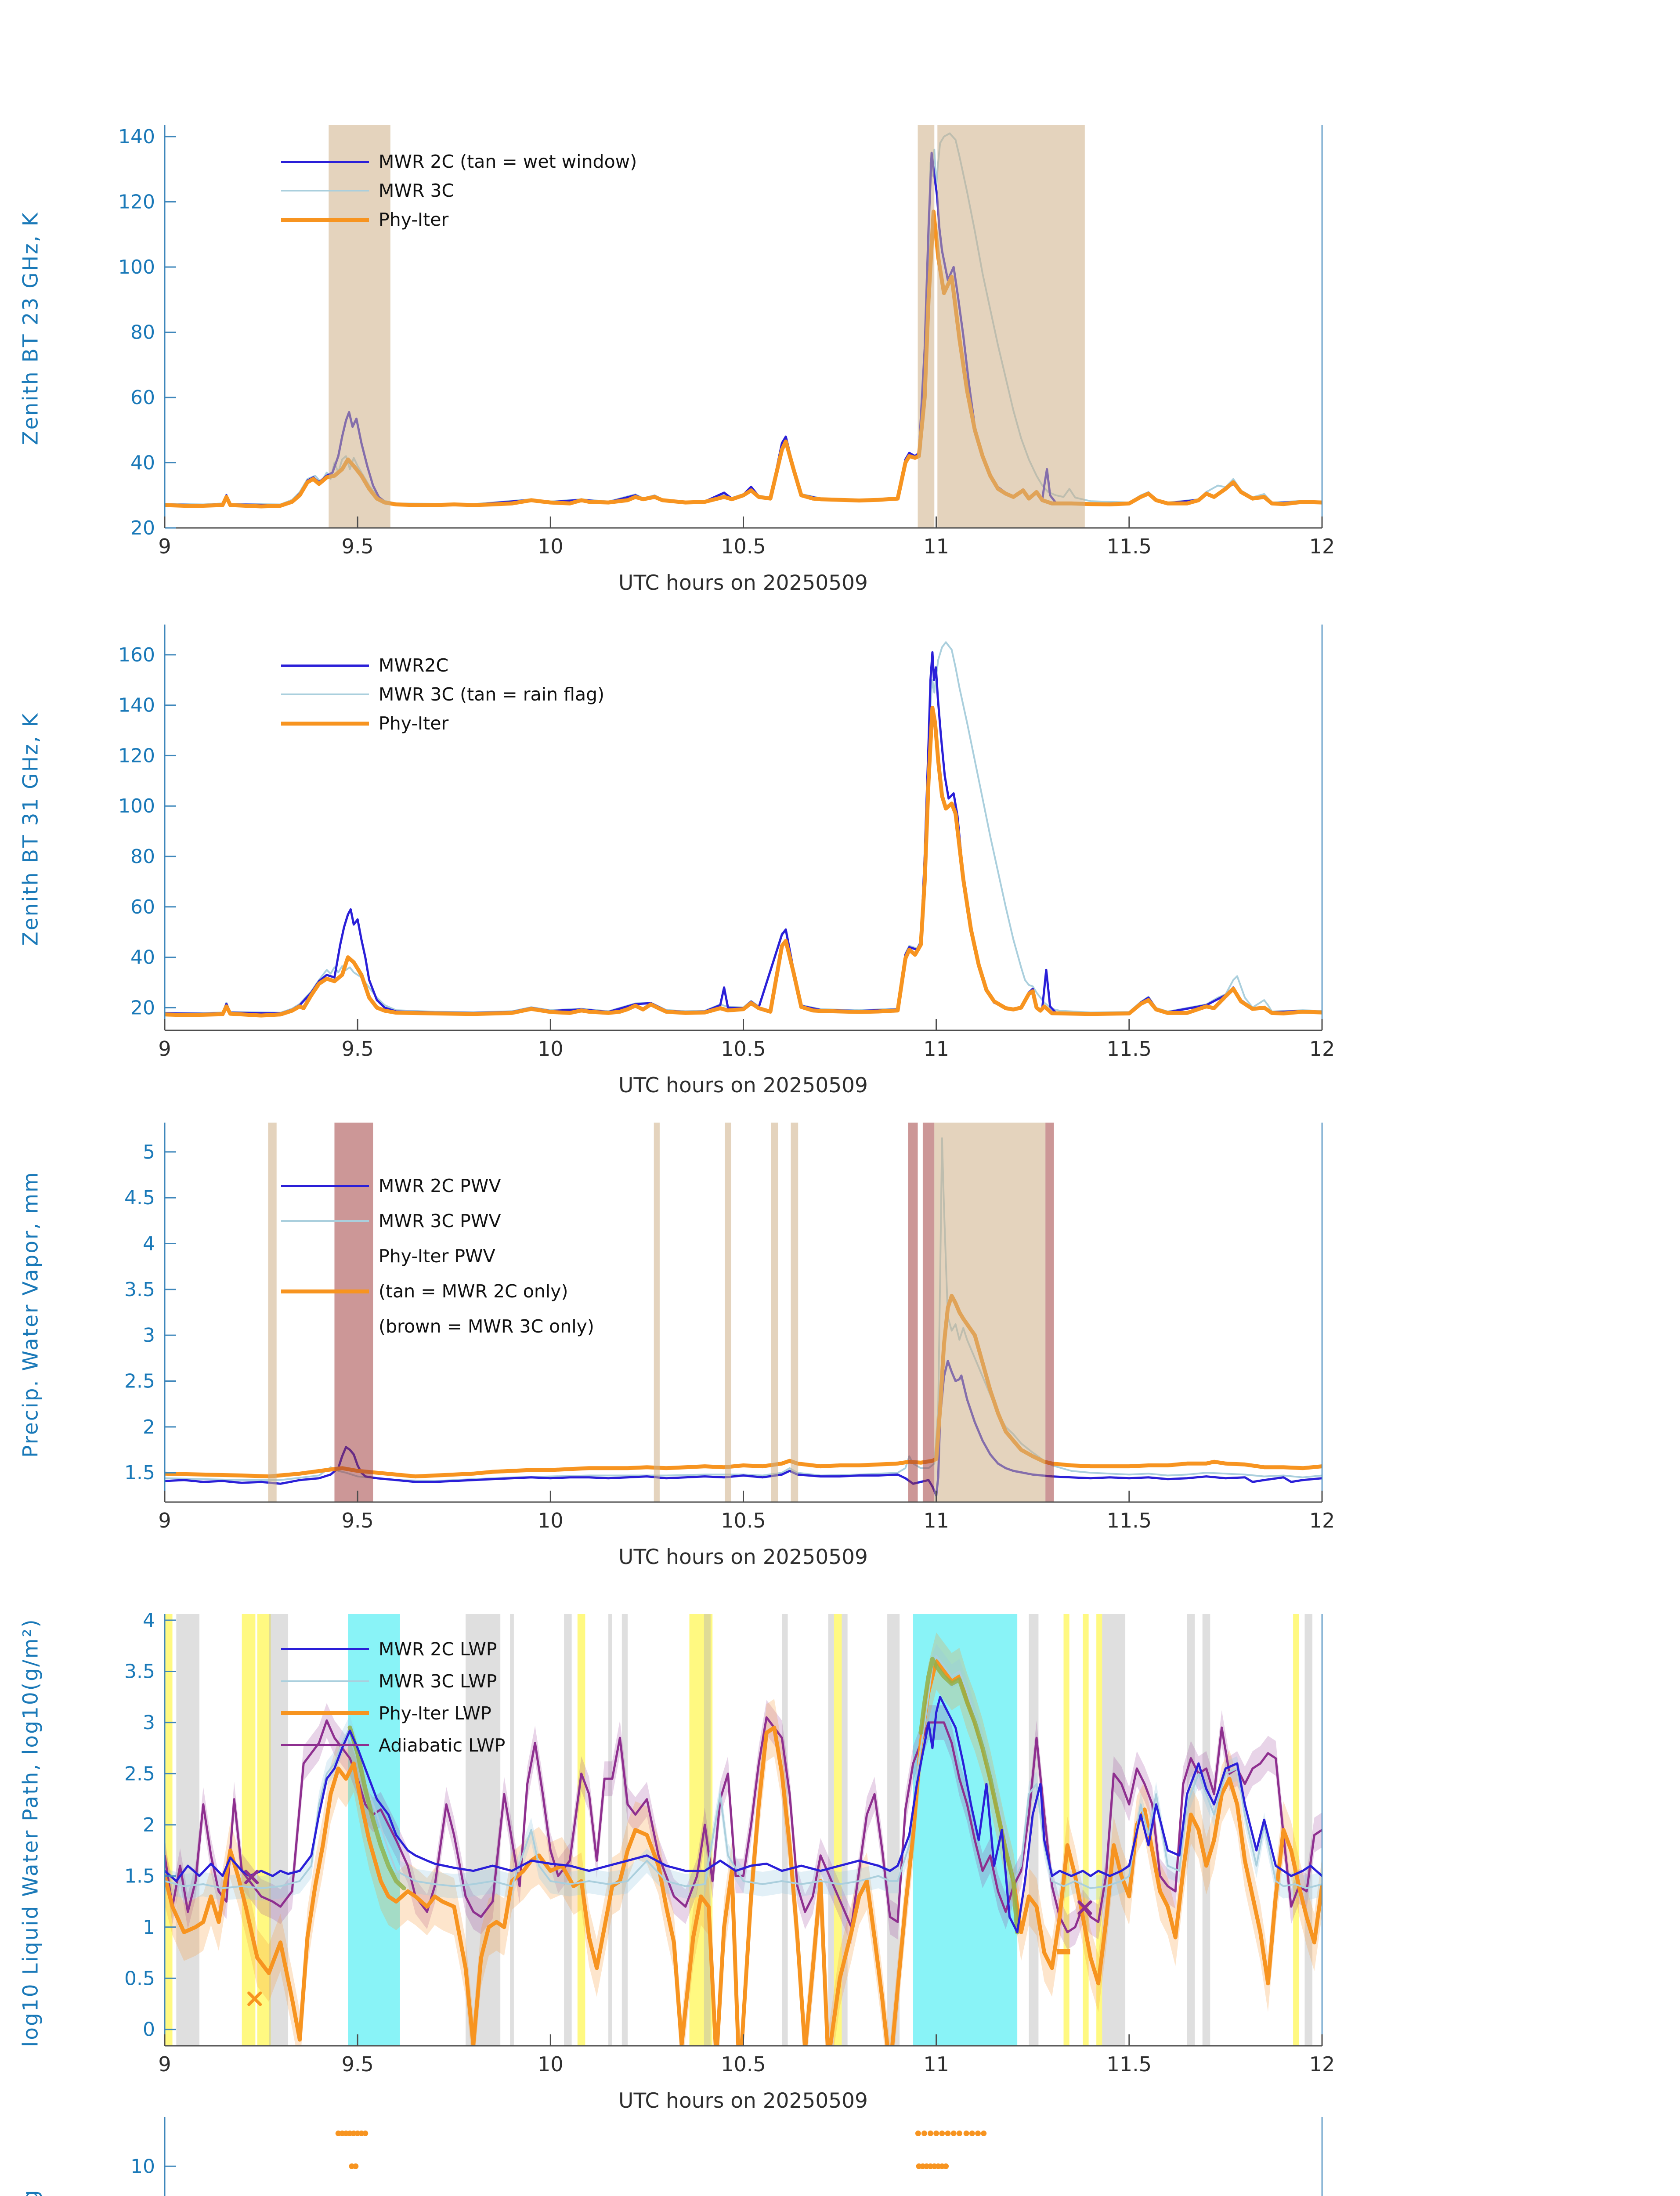  What do you see at coordinates (743, 861) in the screenshot?
I see `Phy-Iter-line` at bounding box center [743, 861].